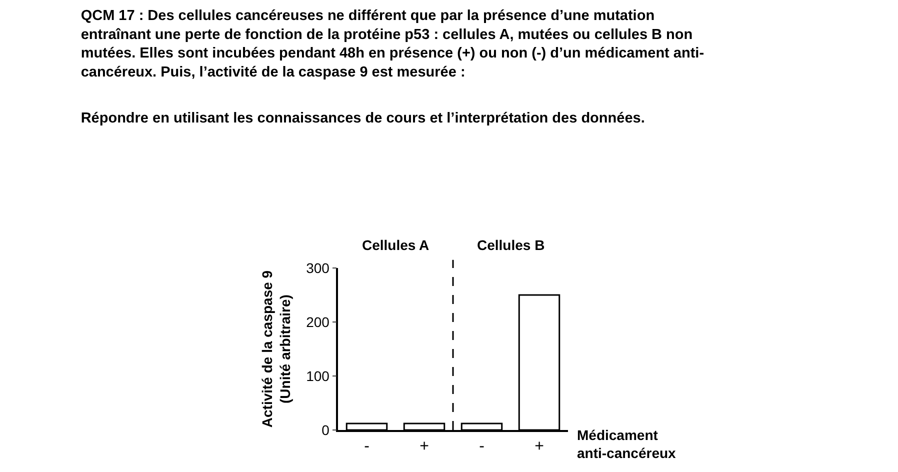 The width and height of the screenshot is (898, 472). I want to click on y-axis-title: Activité de la caspase 9 (Unité arbitraire), so click(276, 349).